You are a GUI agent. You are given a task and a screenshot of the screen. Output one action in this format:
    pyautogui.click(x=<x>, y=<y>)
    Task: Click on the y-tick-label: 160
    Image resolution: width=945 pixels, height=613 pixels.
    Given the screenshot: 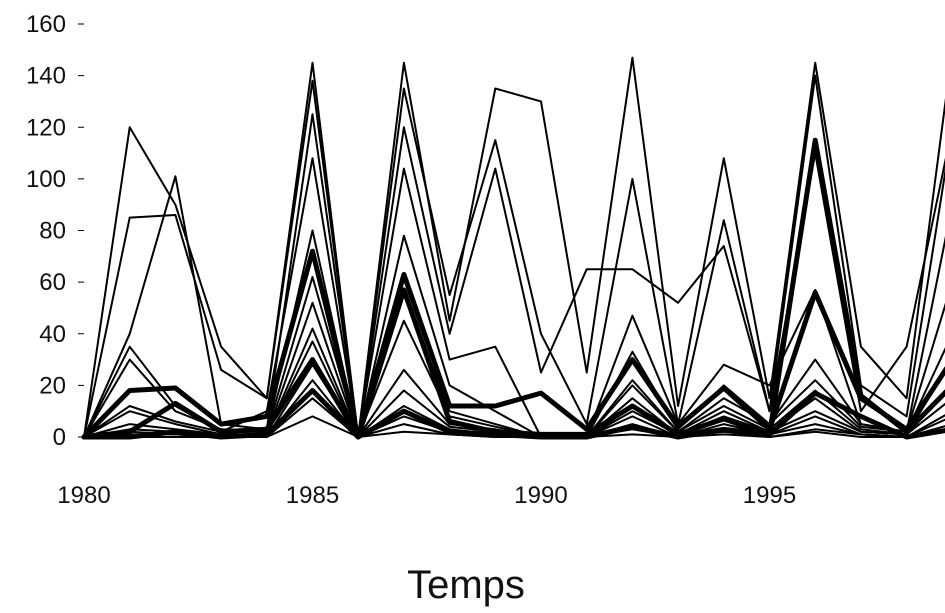 What is the action you would take?
    pyautogui.click(x=46, y=24)
    